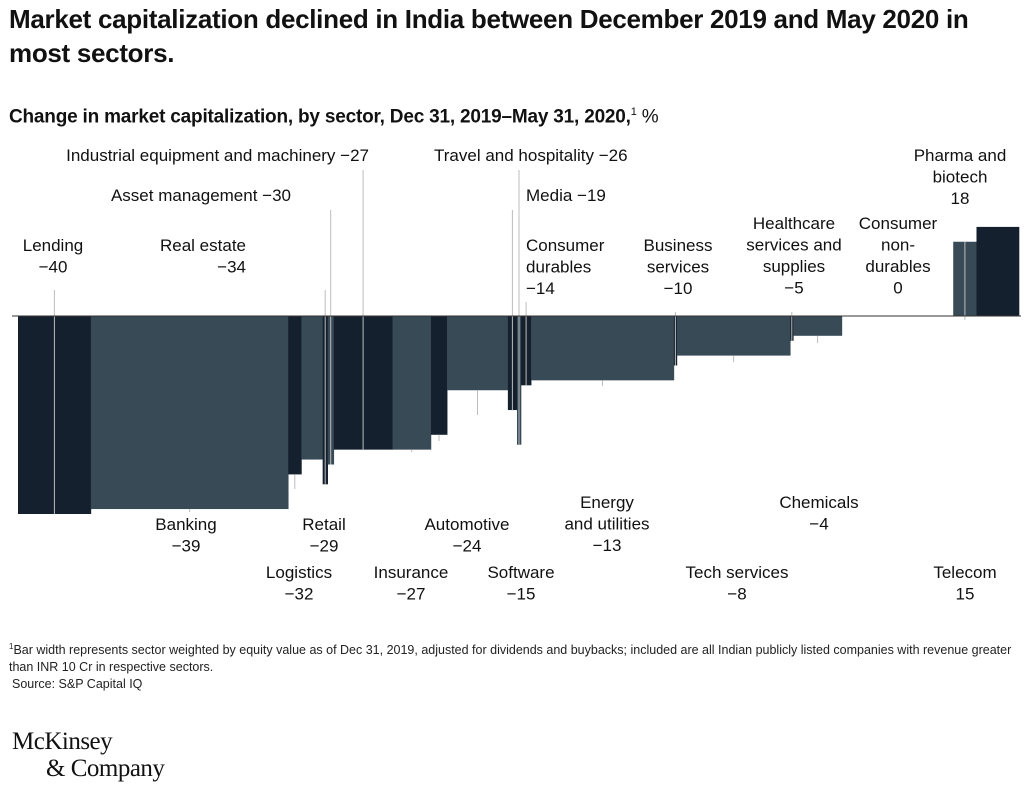  What do you see at coordinates (898, 256) in the screenshot?
I see `data-label: Consumer non-durables 0` at bounding box center [898, 256].